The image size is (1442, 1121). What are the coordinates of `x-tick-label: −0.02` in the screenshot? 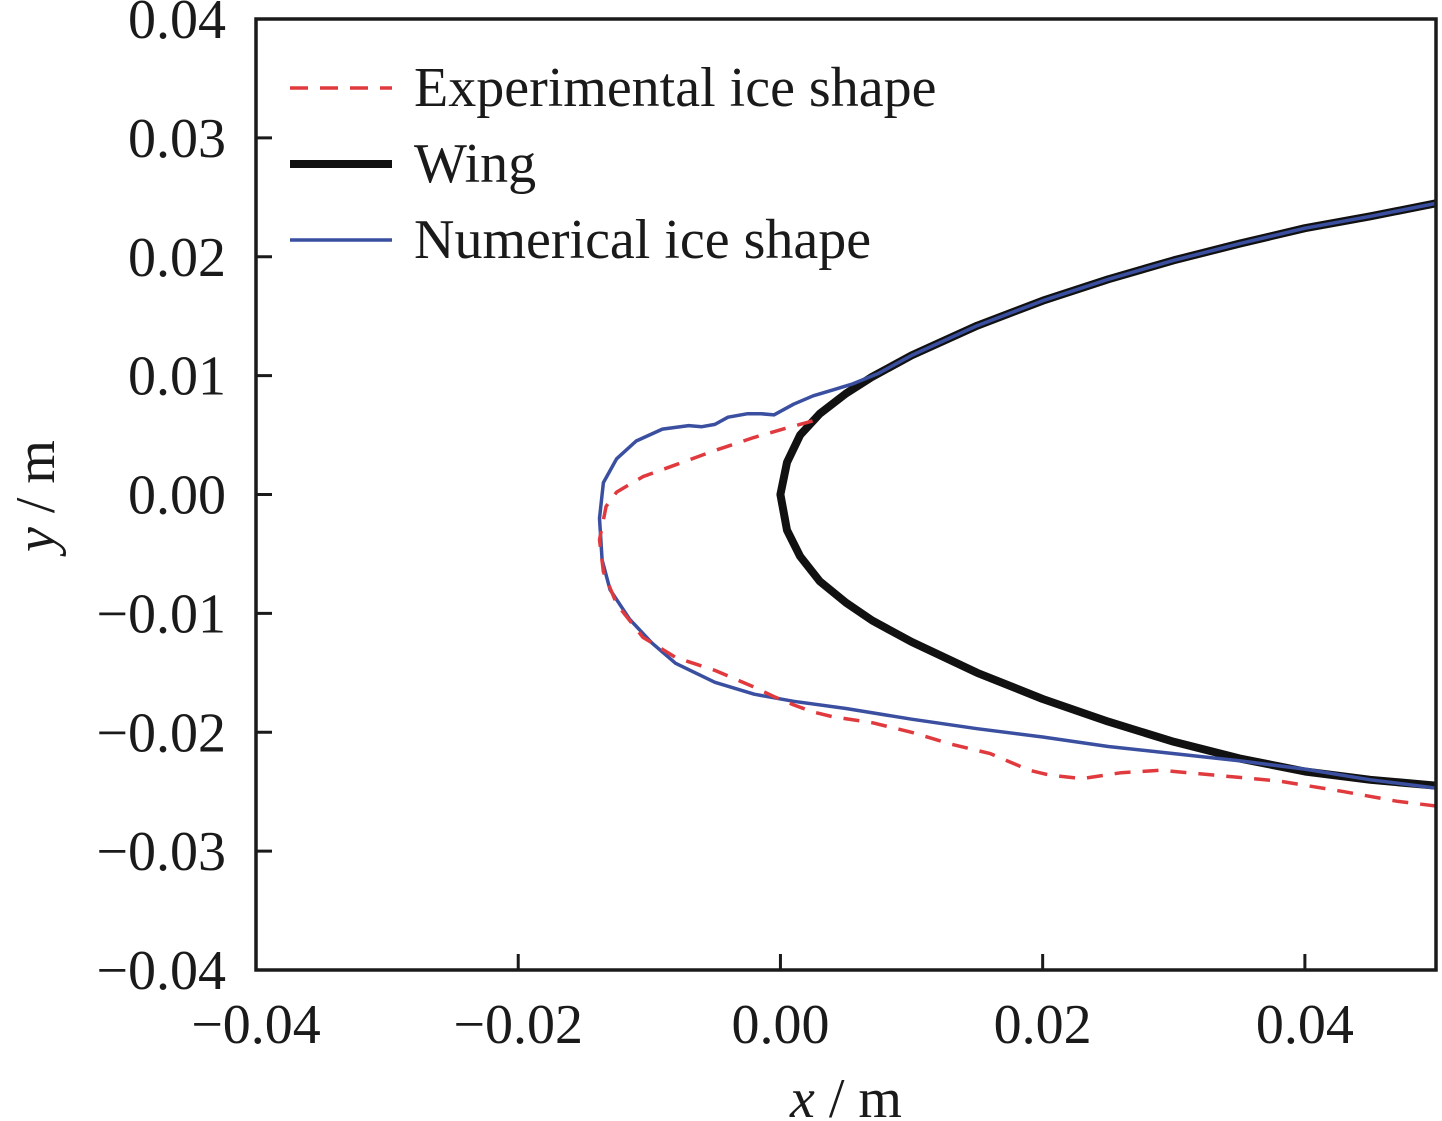 It's located at (518, 1025).